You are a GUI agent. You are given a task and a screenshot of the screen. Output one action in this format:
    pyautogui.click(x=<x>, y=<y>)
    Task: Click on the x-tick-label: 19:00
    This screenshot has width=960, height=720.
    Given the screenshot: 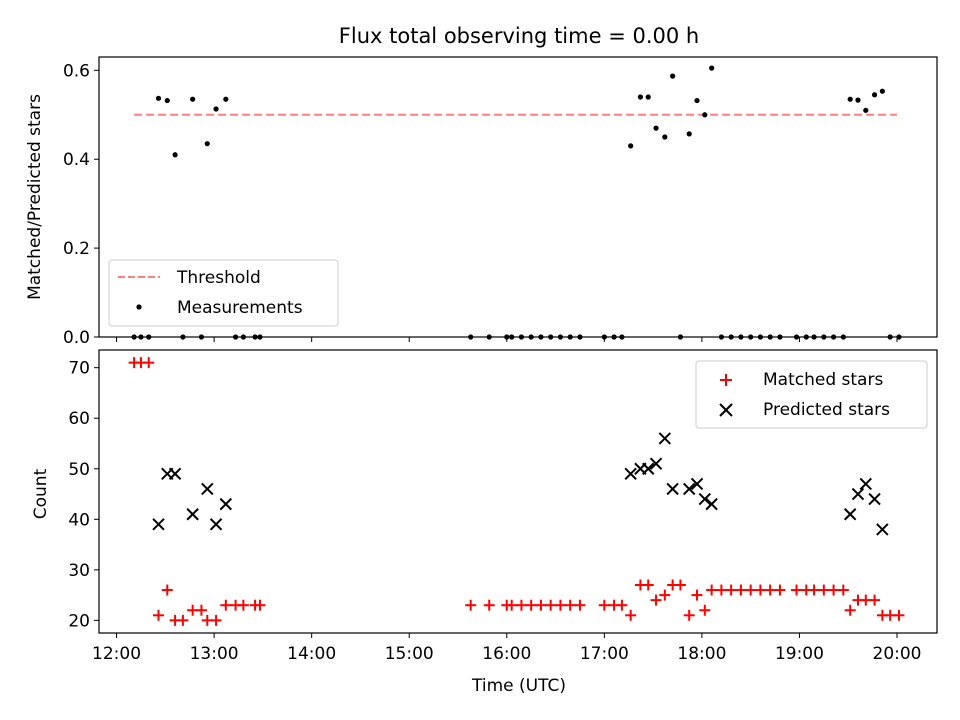 What is the action you would take?
    pyautogui.click(x=799, y=654)
    